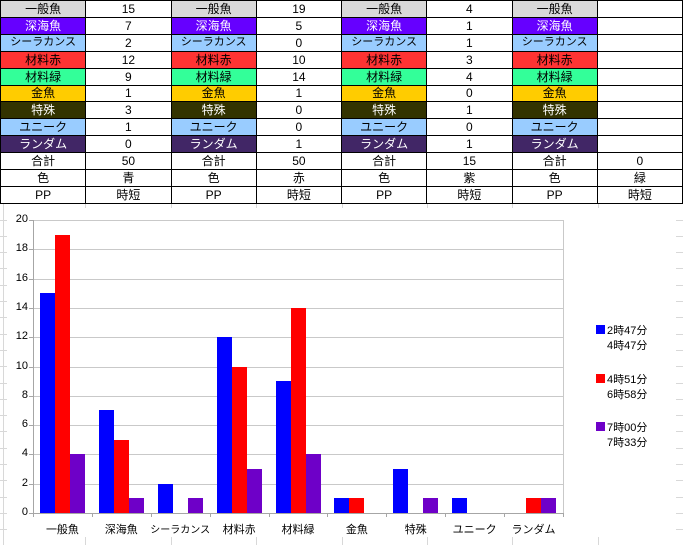  I want to click on bar-2時47分-深海魚, so click(106, 461).